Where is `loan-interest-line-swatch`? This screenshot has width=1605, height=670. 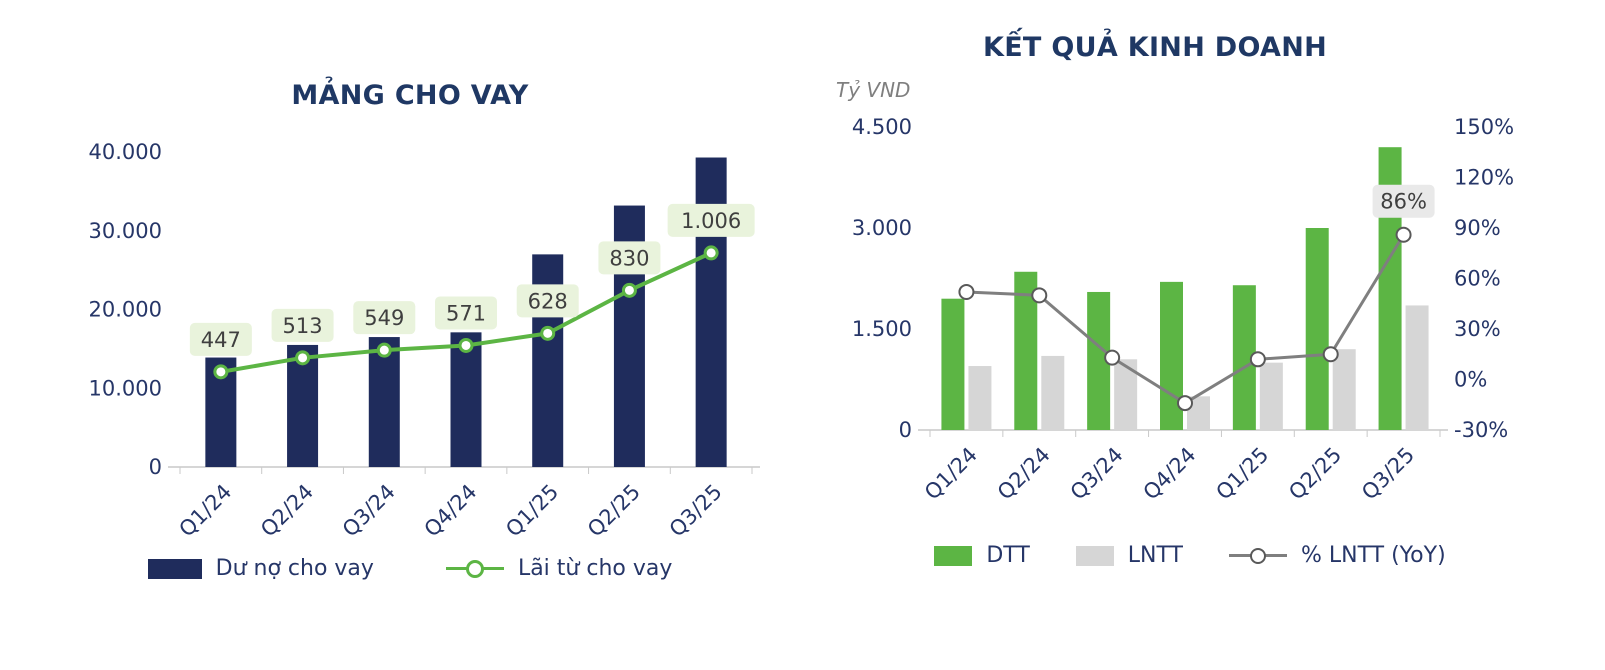
loan-interest-line-swatch is located at coordinates (474, 569).